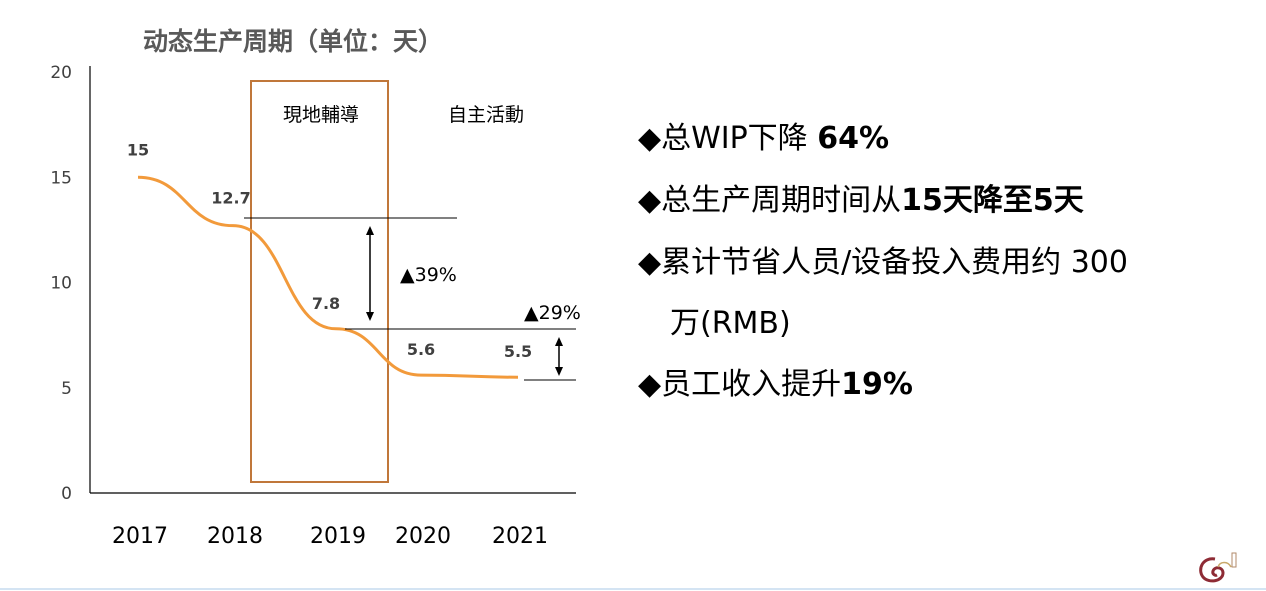 The height and width of the screenshot is (591, 1266). Describe the element at coordinates (293, 41) in the screenshot. I see `chart-title: 动态生产周期（单位：天）` at that location.